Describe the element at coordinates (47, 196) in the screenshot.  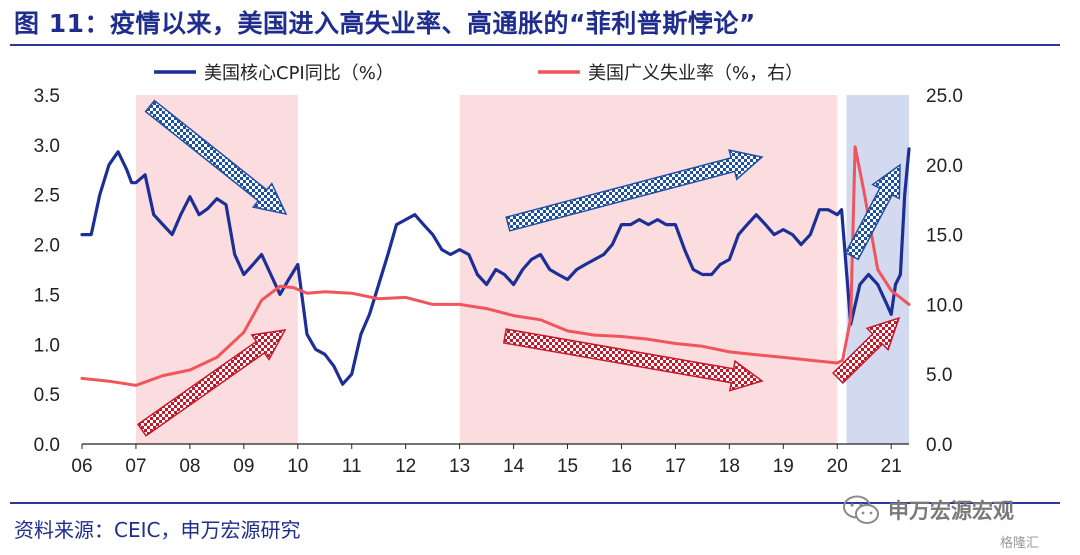
I see `y-left-tick-label: 2.5` at that location.